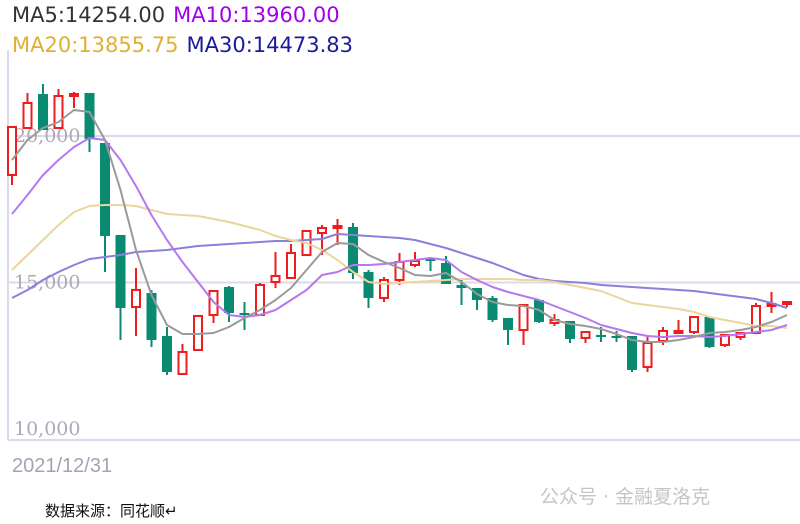 The height and width of the screenshot is (524, 800). I want to click on legend-ma20: MA20:13855.75, so click(95, 45).